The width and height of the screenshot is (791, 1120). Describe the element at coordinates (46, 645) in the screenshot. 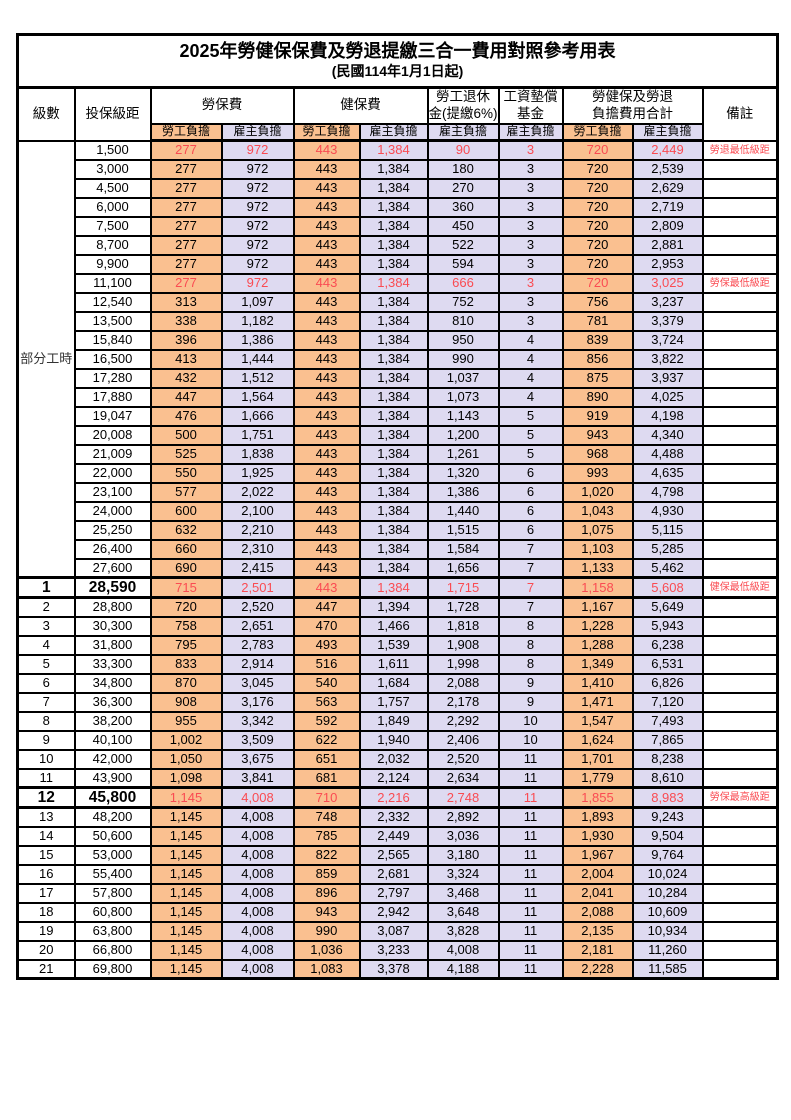

I see `cell-level: 4` at that location.